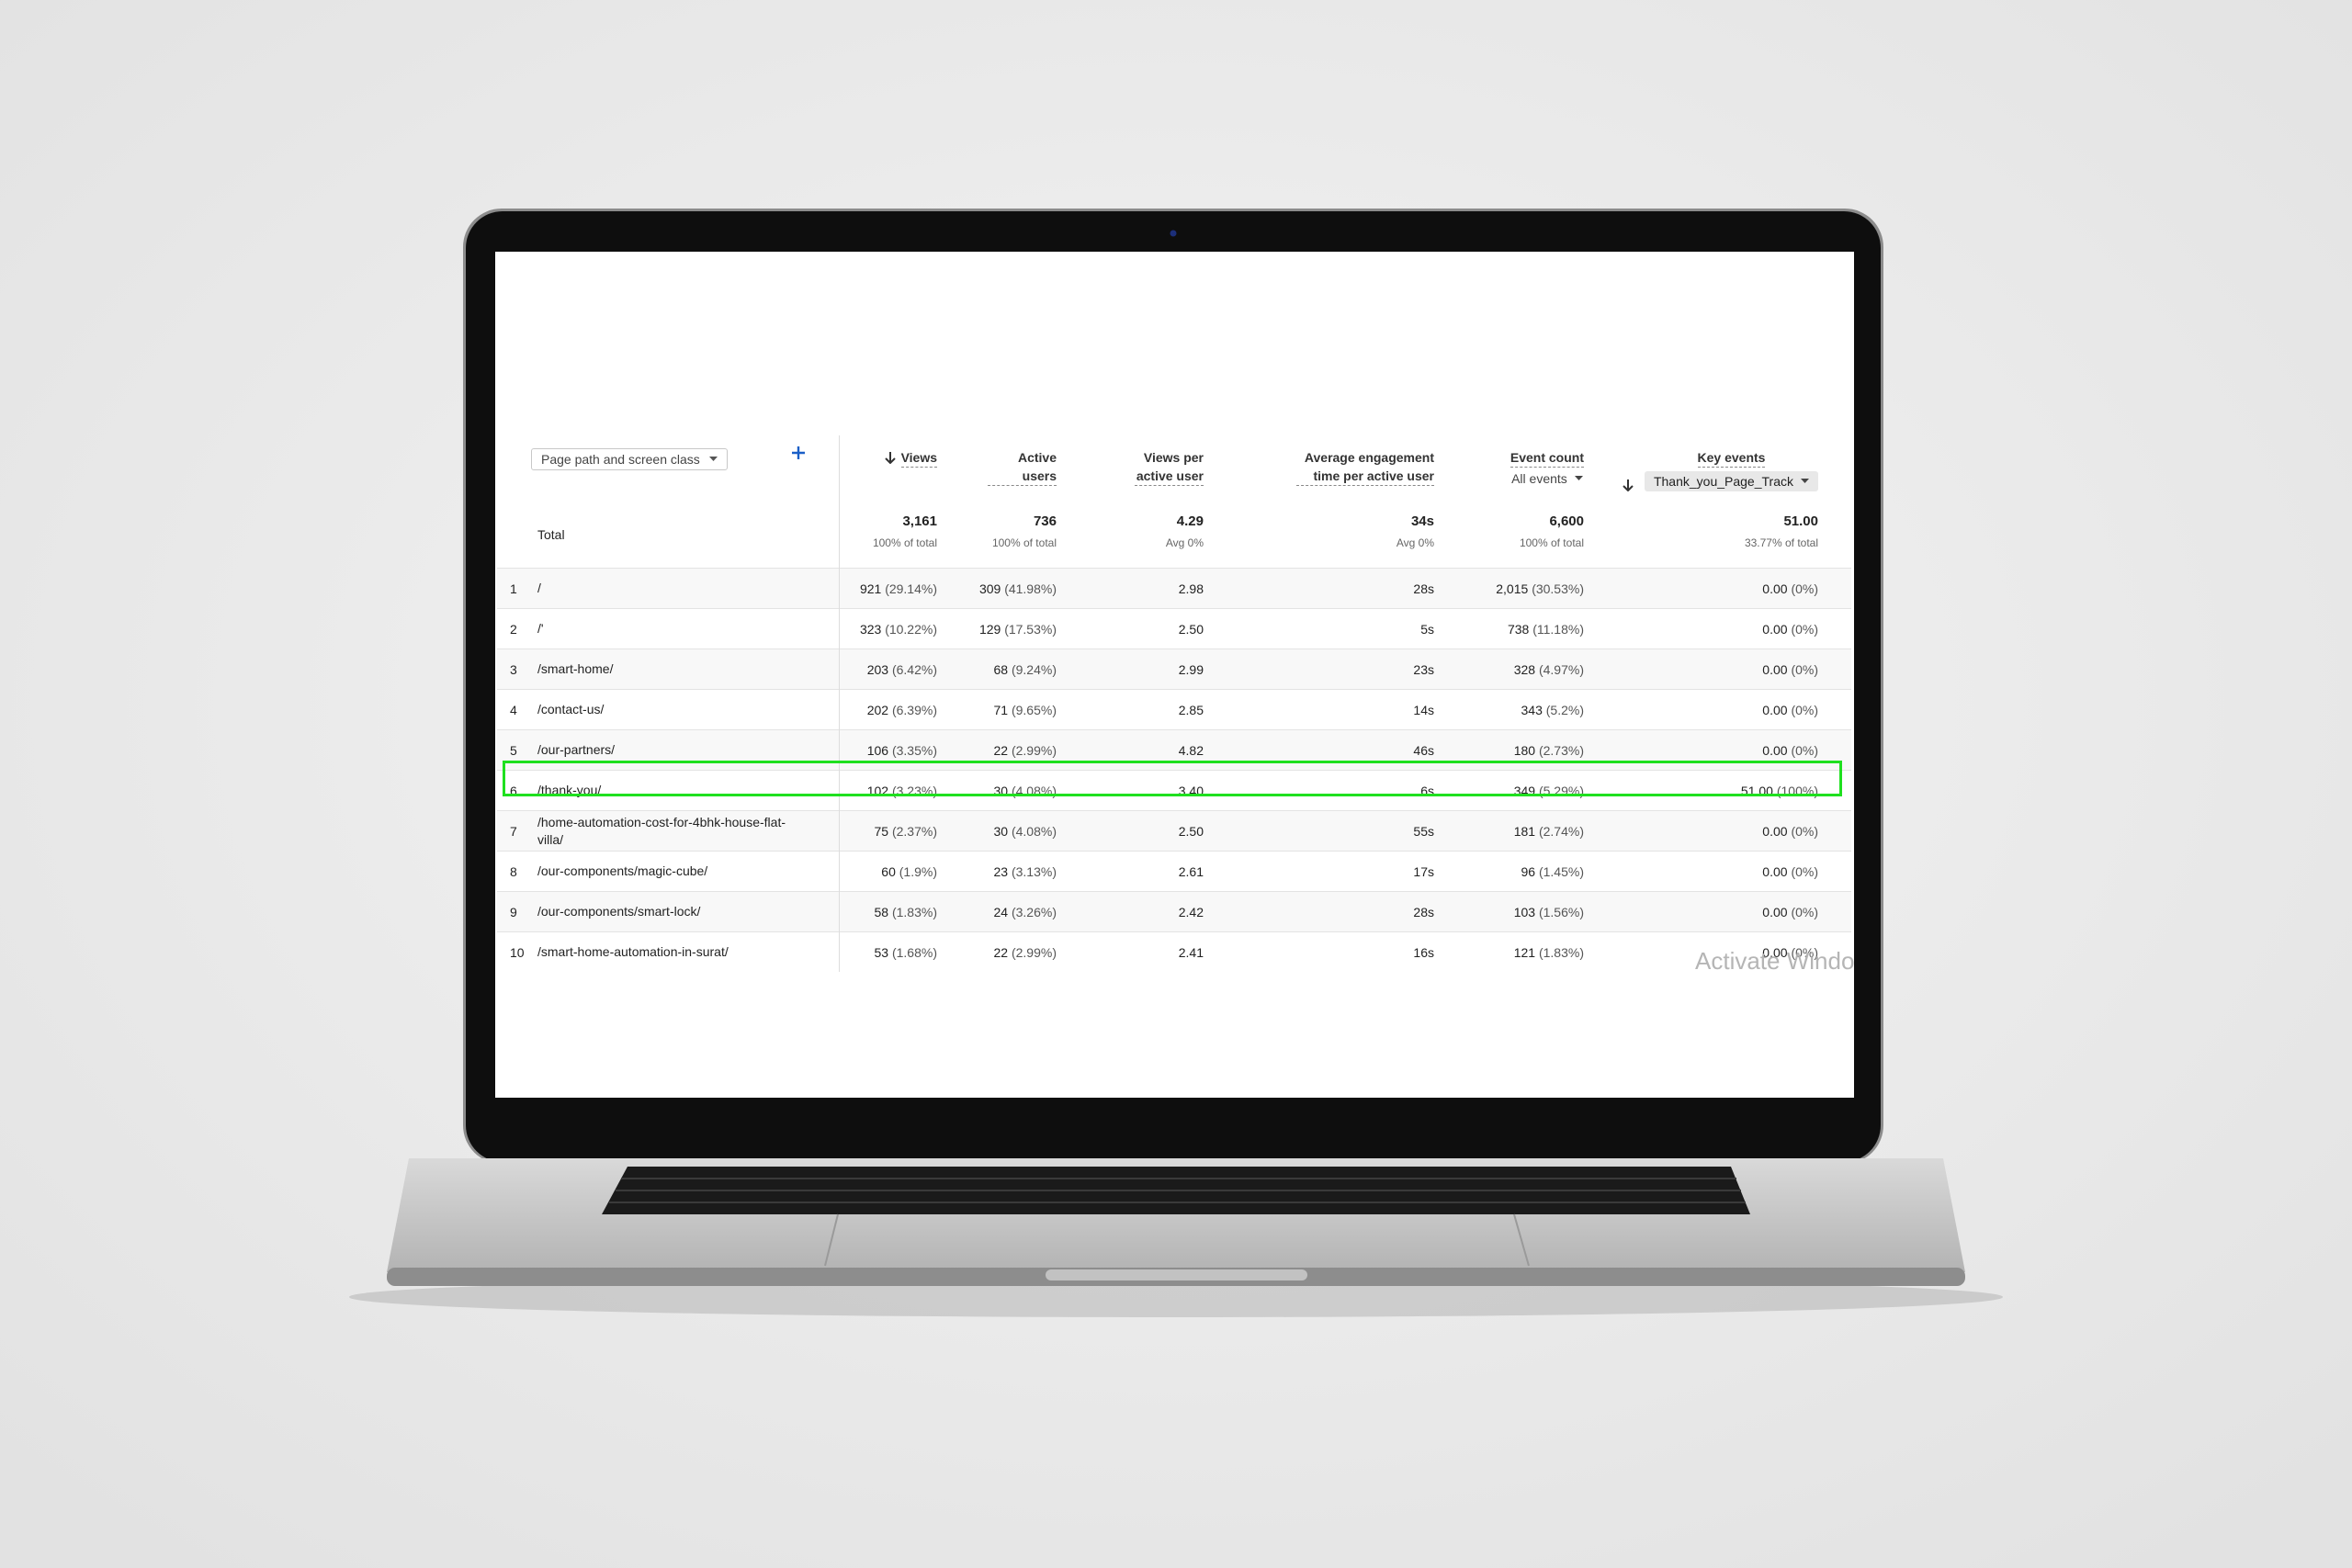 The height and width of the screenshot is (1568, 2352). What do you see at coordinates (914, 952) in the screenshot?
I see `metric-share: (1.68%)` at bounding box center [914, 952].